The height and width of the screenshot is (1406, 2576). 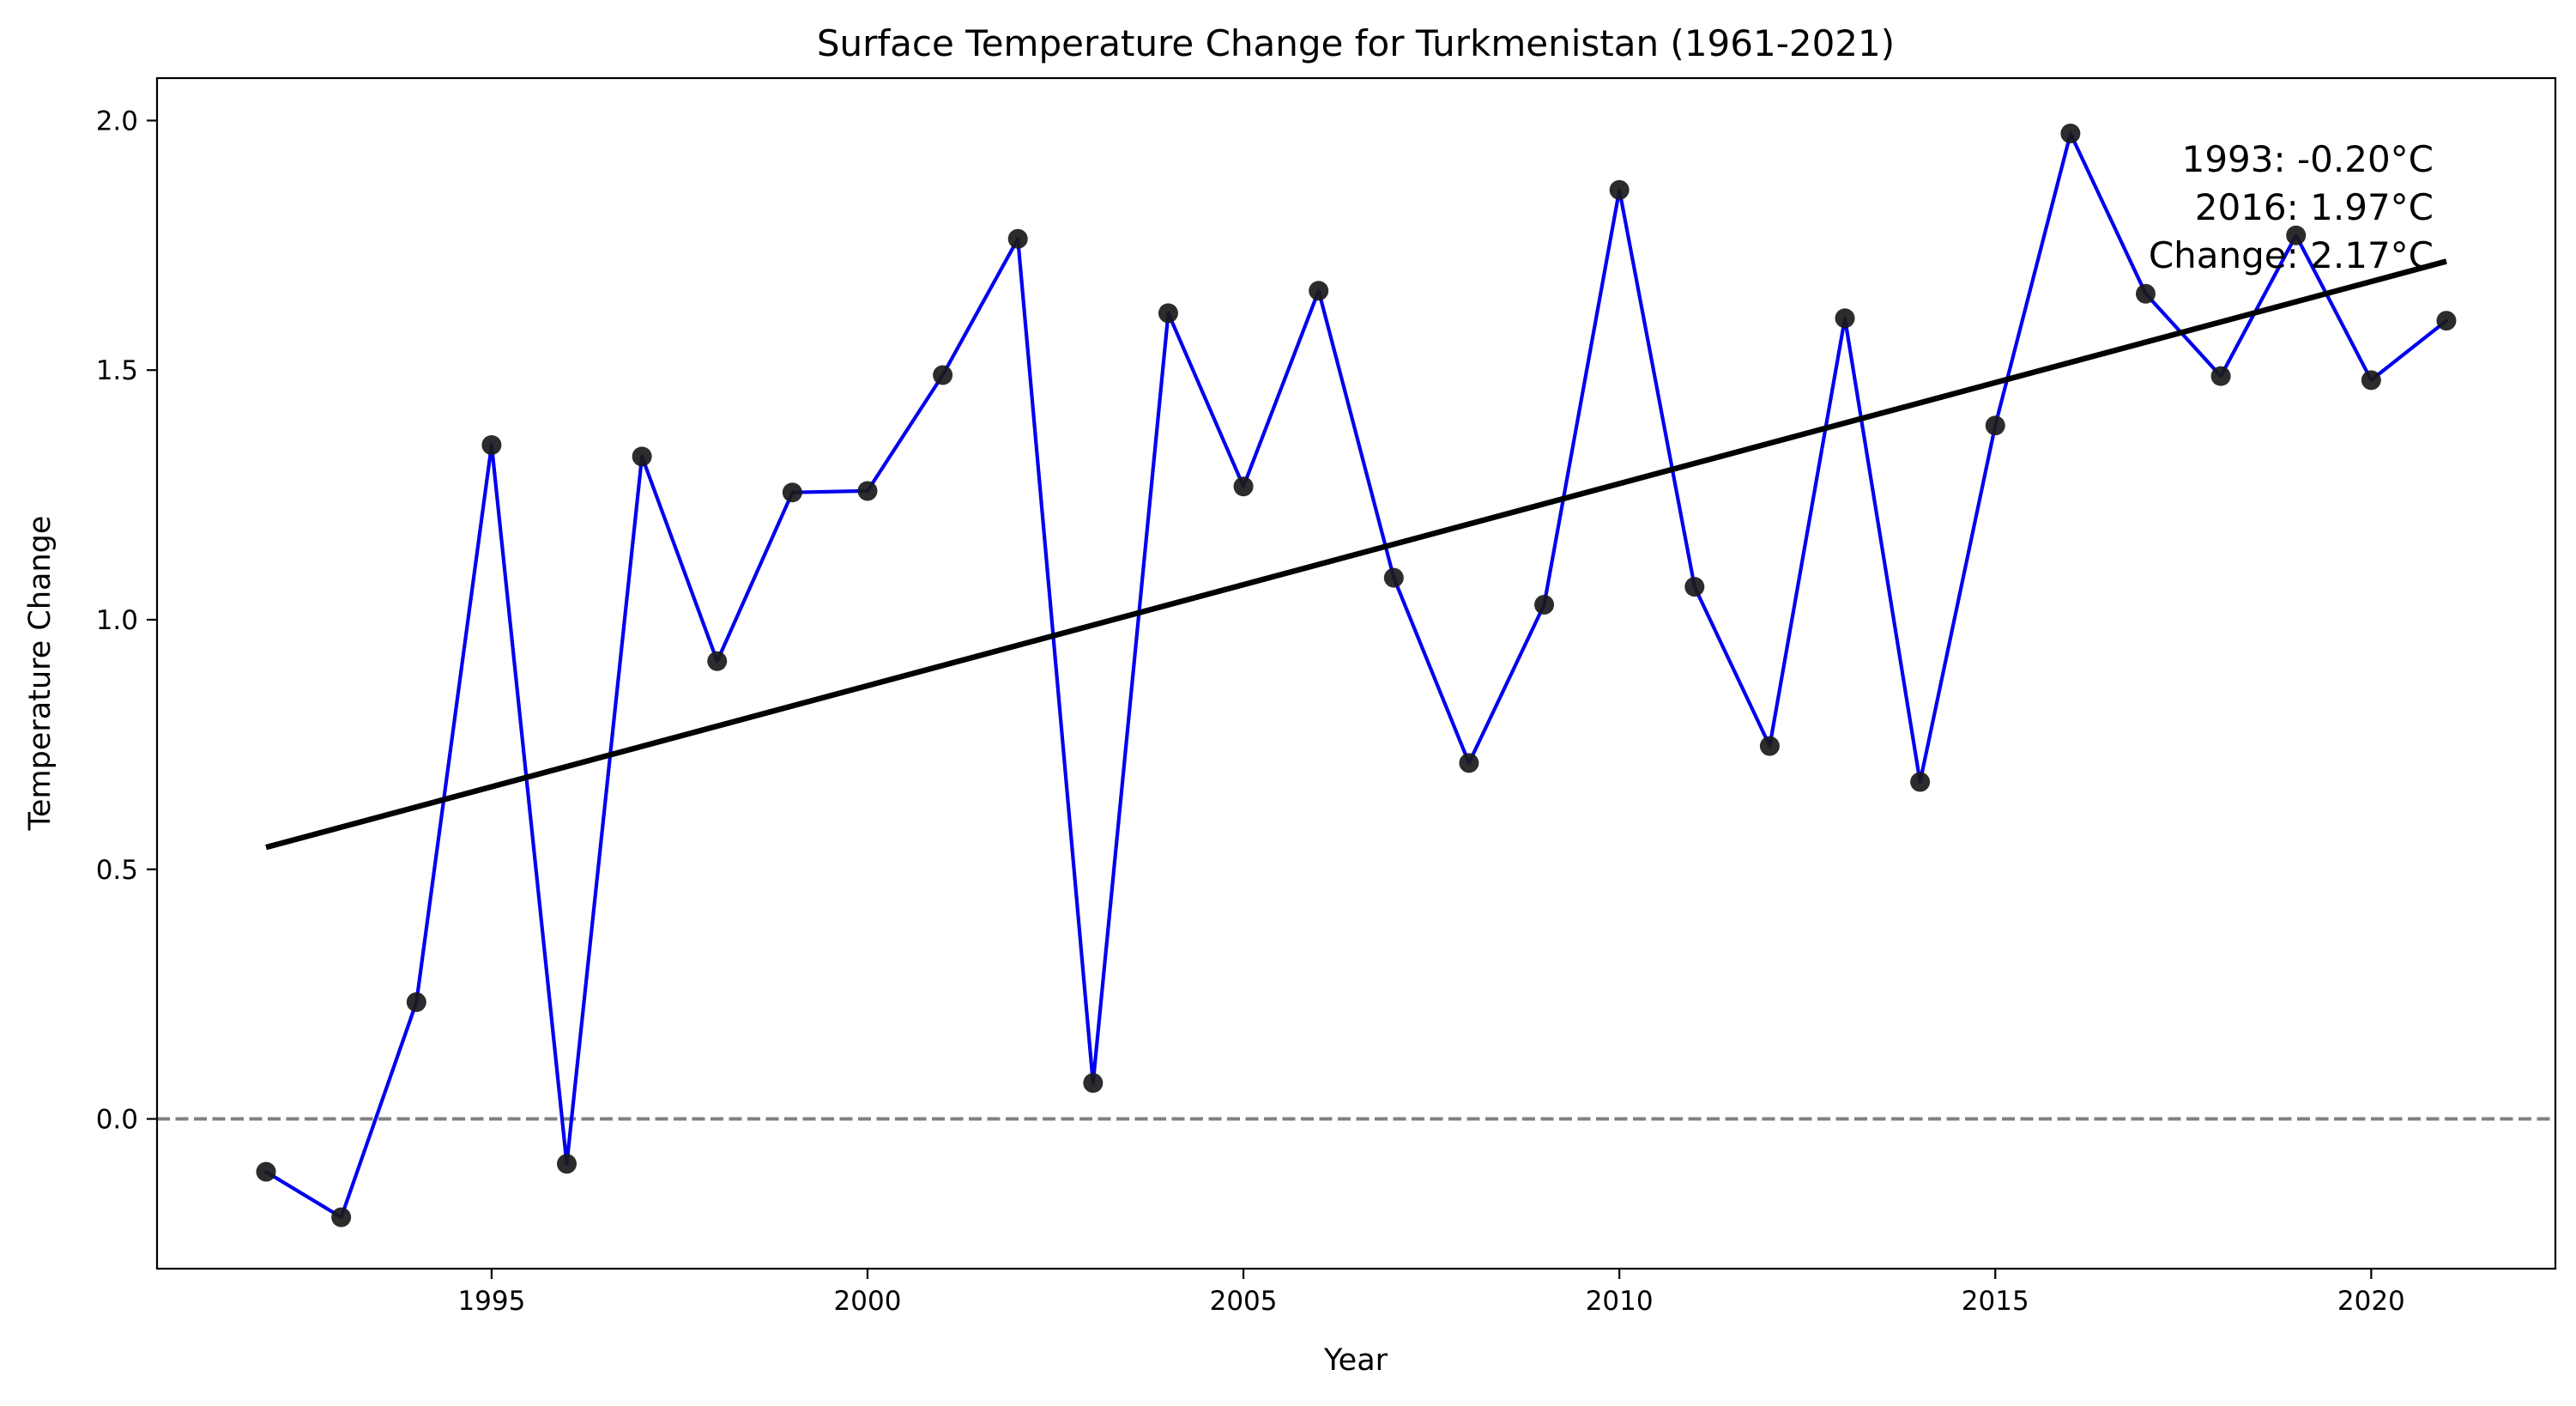 I want to click on x-tick-label: 2015, so click(x=1995, y=1301).